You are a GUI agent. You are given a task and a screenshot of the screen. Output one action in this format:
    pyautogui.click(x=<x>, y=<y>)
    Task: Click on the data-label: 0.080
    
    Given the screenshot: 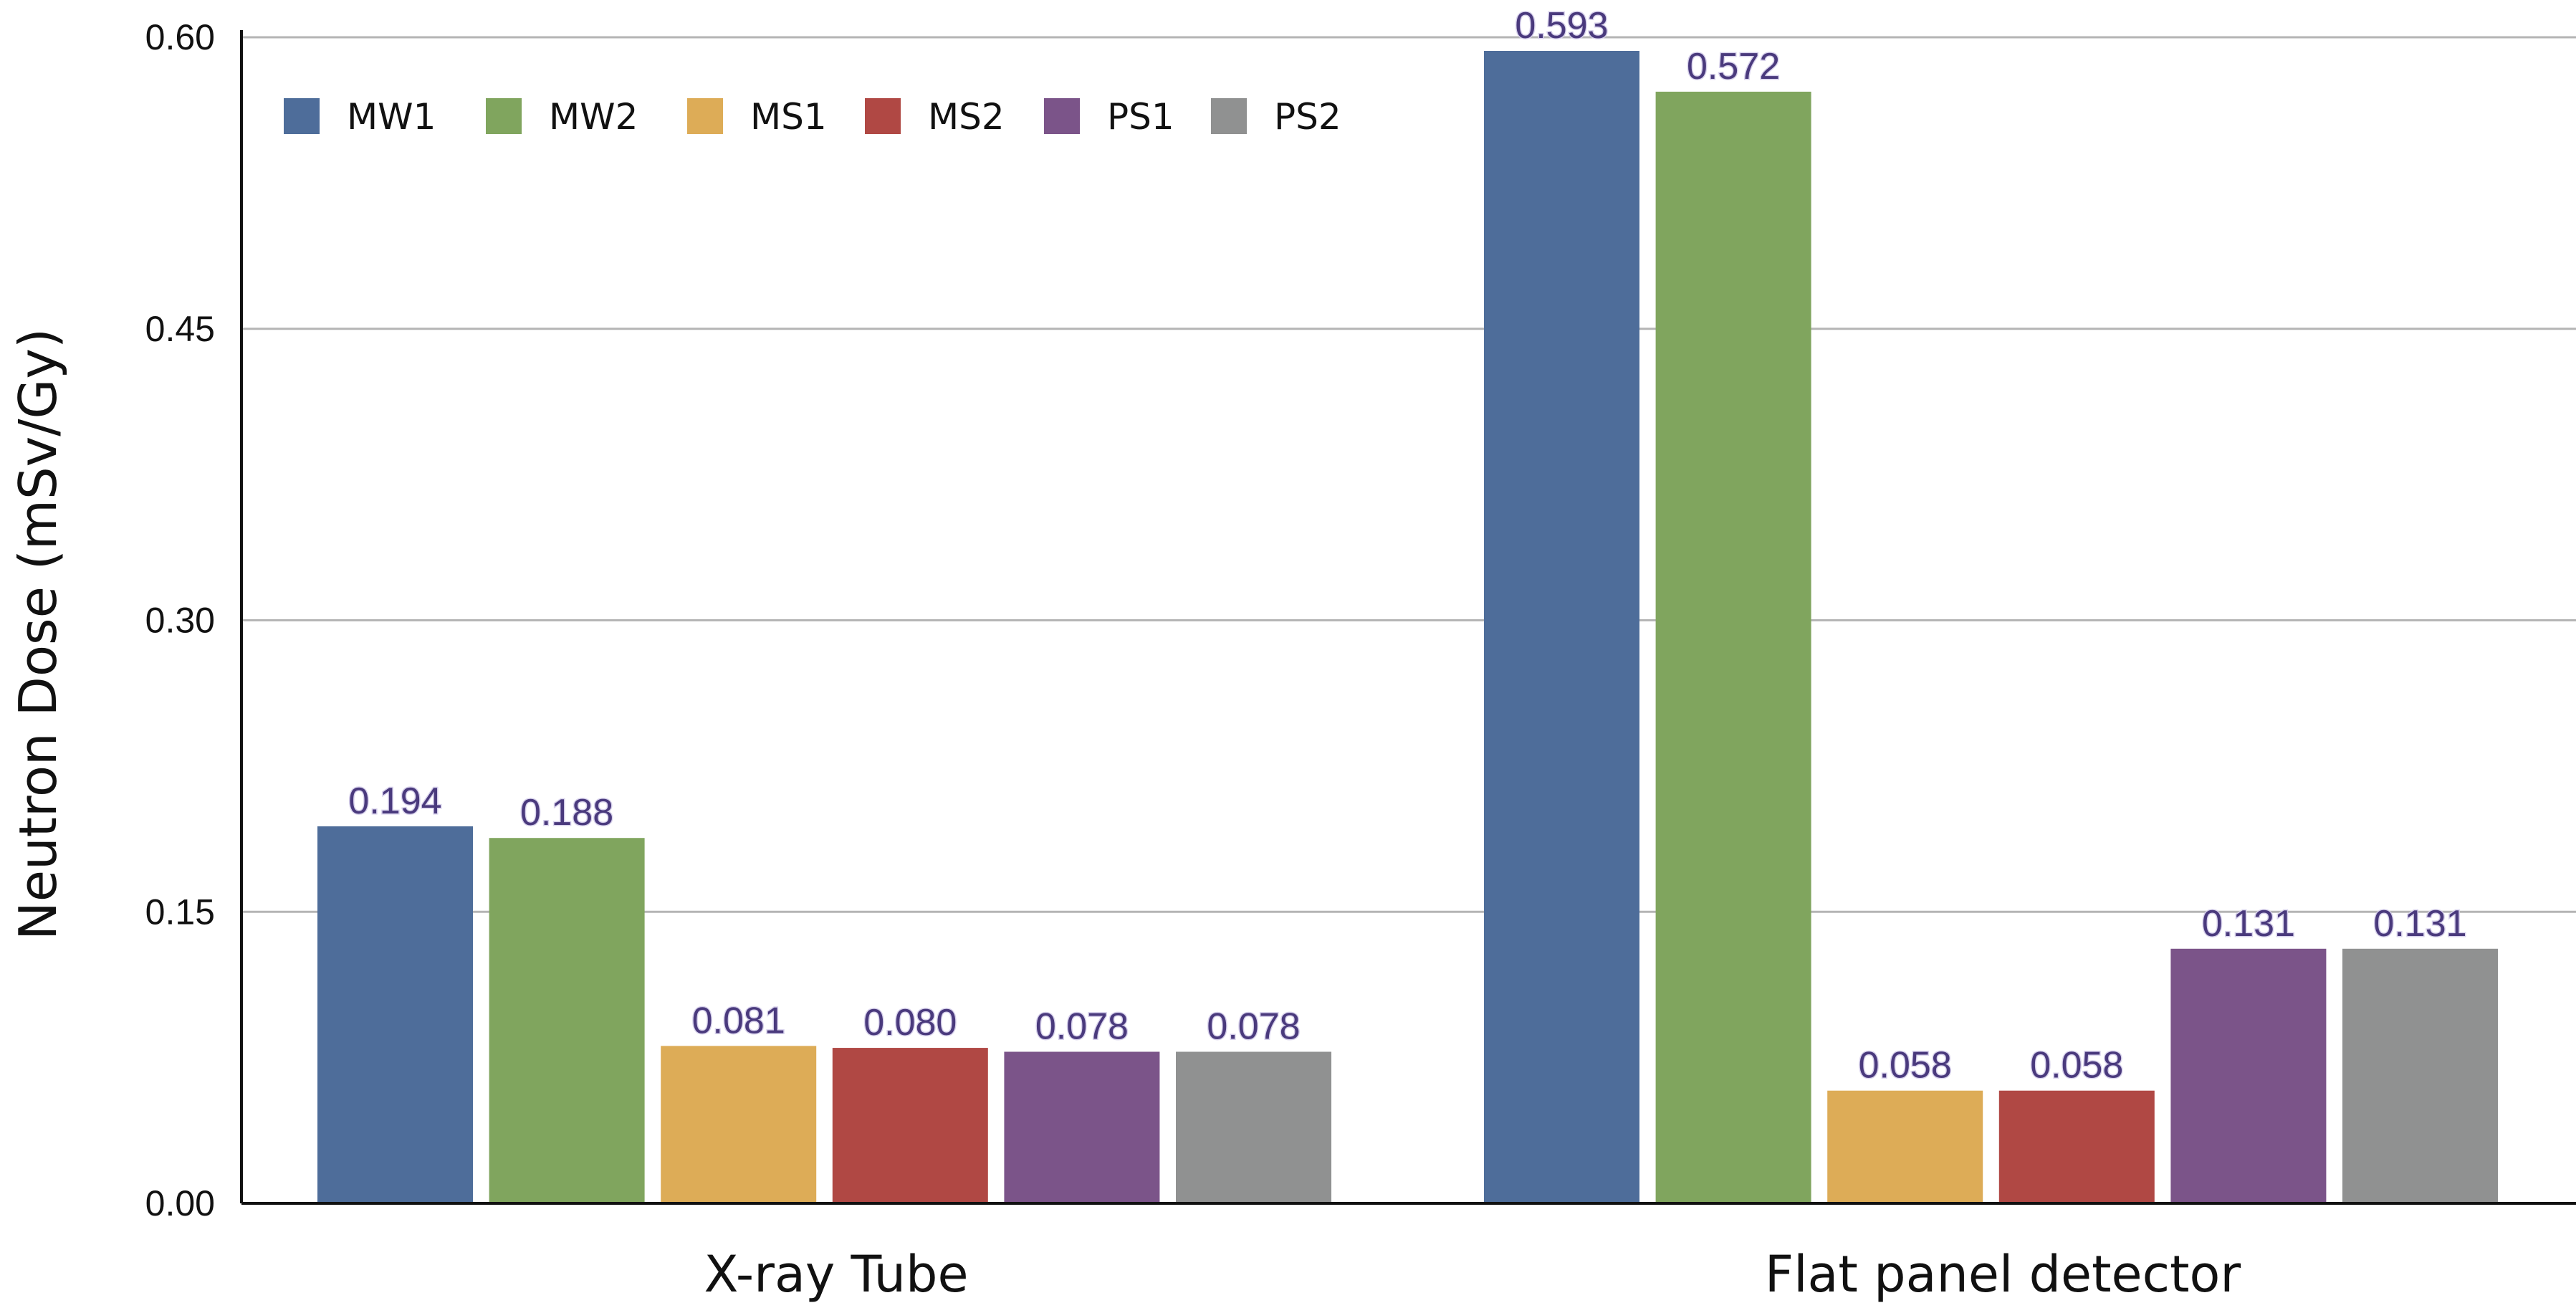 What is the action you would take?
    pyautogui.click(x=910, y=1023)
    